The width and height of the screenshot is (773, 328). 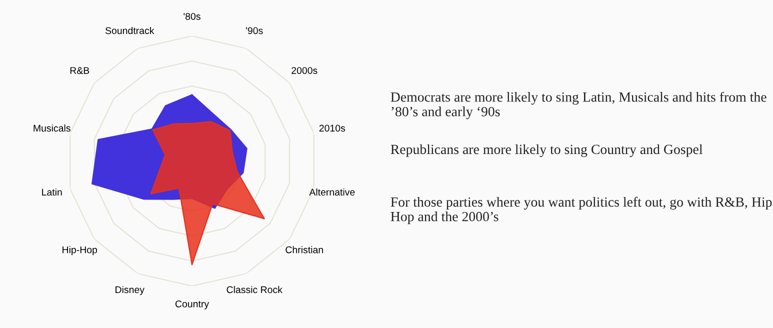 What do you see at coordinates (254, 290) in the screenshot?
I see `spoke-label: Classic Rock` at bounding box center [254, 290].